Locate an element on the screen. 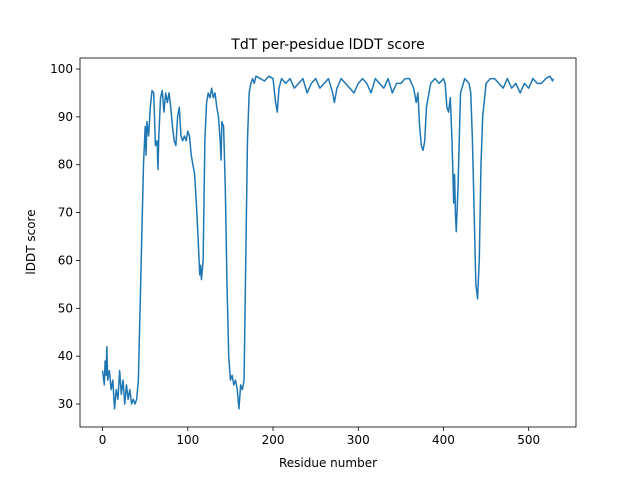  x-tick-label: 400 is located at coordinates (443, 440).